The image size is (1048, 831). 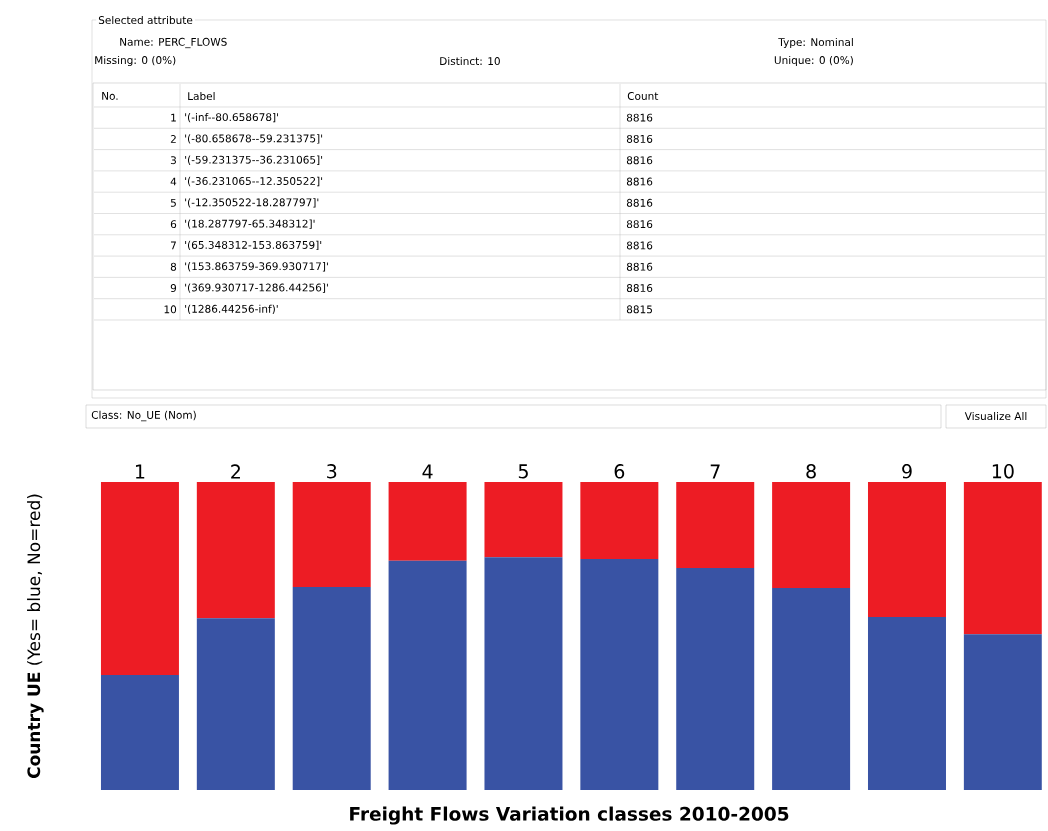 What do you see at coordinates (256, 288) in the screenshot?
I see `y2-tick-label: '(369.930717-1286.44256]'` at bounding box center [256, 288].